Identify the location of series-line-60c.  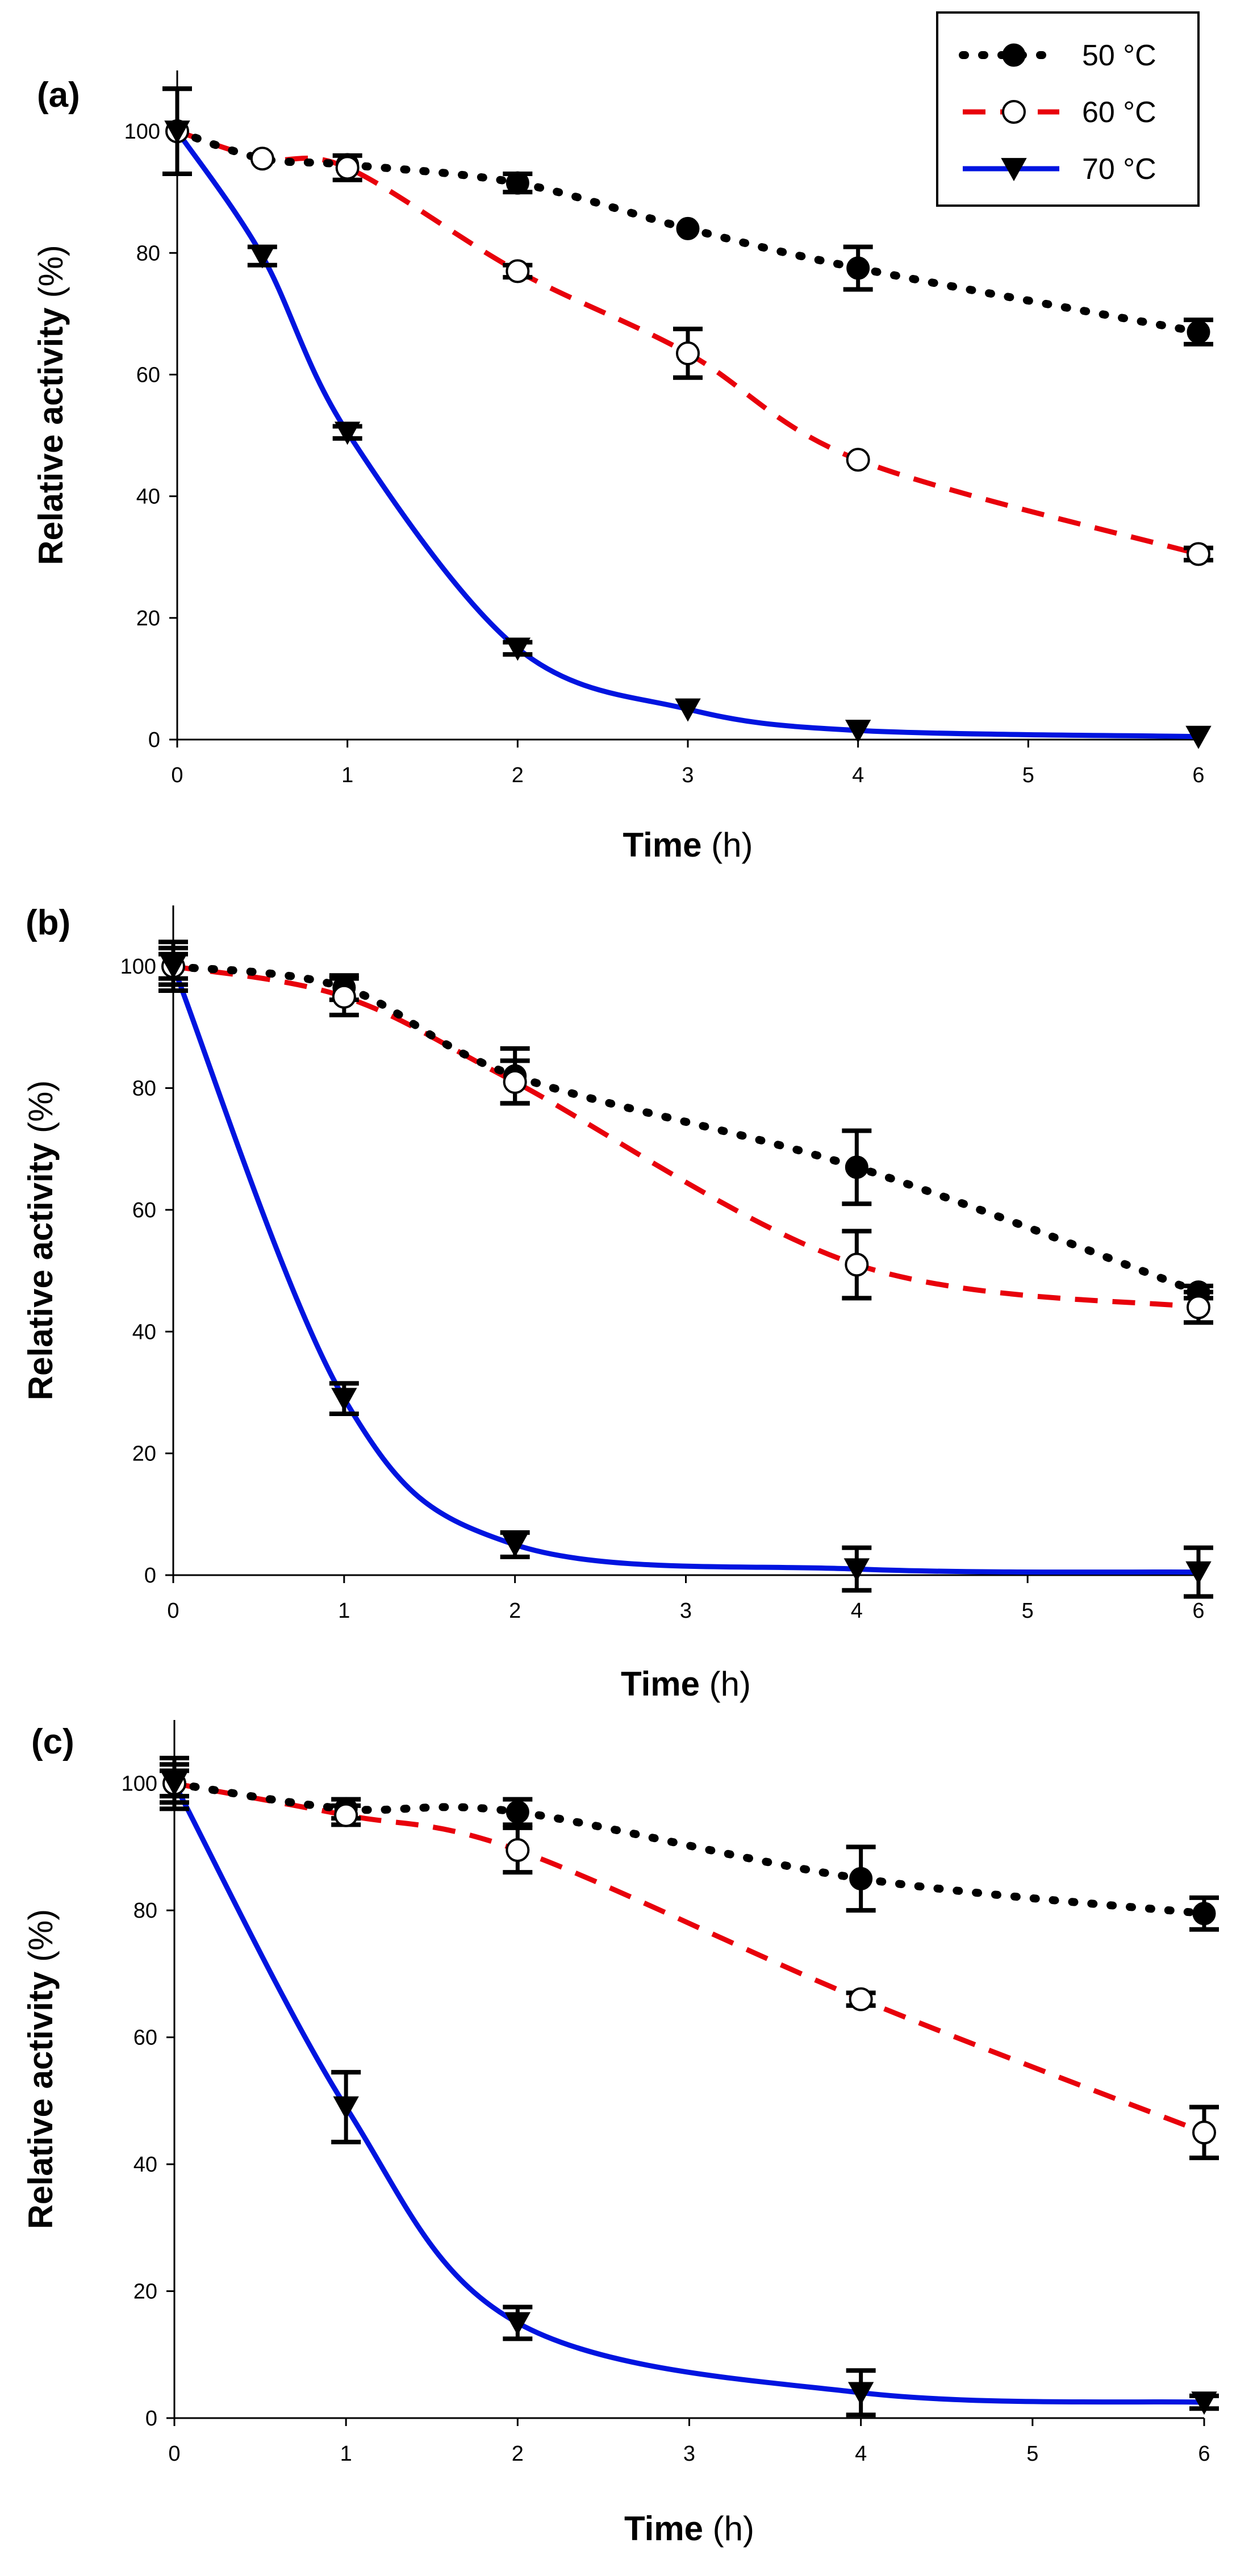
(686, 1136).